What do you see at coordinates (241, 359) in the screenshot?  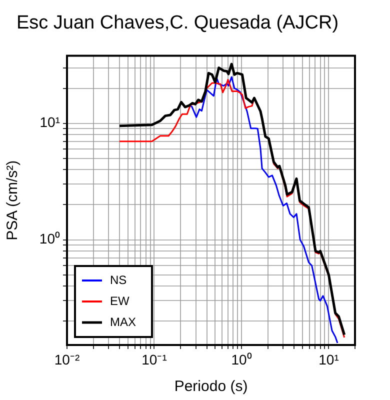 I see `x-tick-label: 10⁰` at bounding box center [241, 359].